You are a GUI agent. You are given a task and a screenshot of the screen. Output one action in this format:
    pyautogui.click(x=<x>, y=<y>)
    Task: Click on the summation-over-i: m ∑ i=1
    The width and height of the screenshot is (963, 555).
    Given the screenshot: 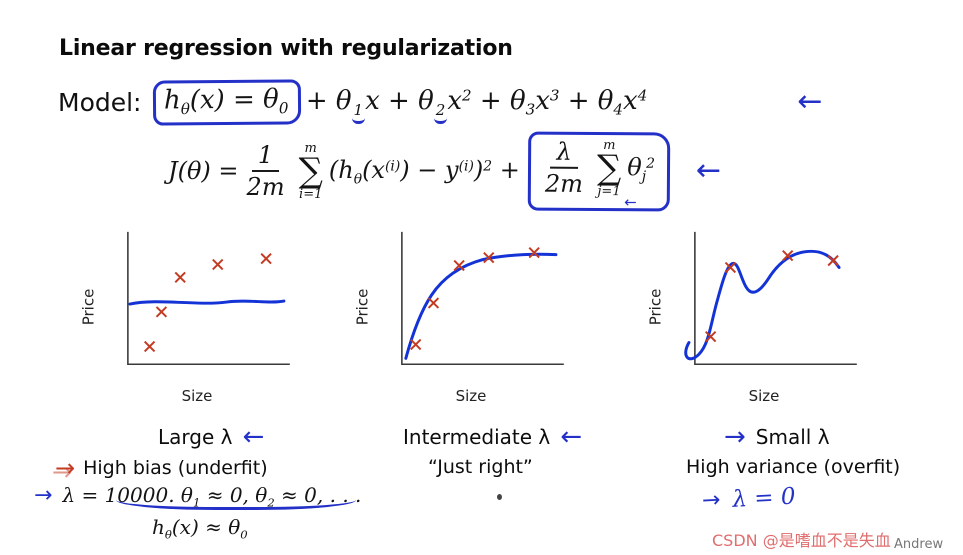 What is the action you would take?
    pyautogui.click(x=311, y=171)
    